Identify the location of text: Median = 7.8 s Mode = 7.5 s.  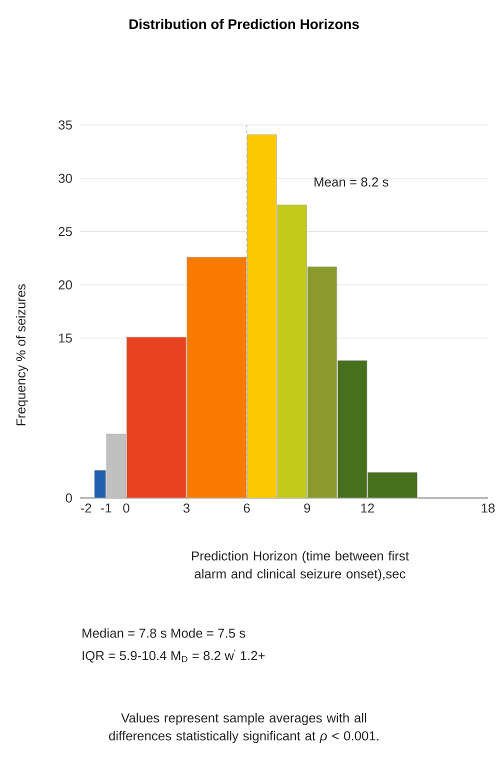
(164, 633).